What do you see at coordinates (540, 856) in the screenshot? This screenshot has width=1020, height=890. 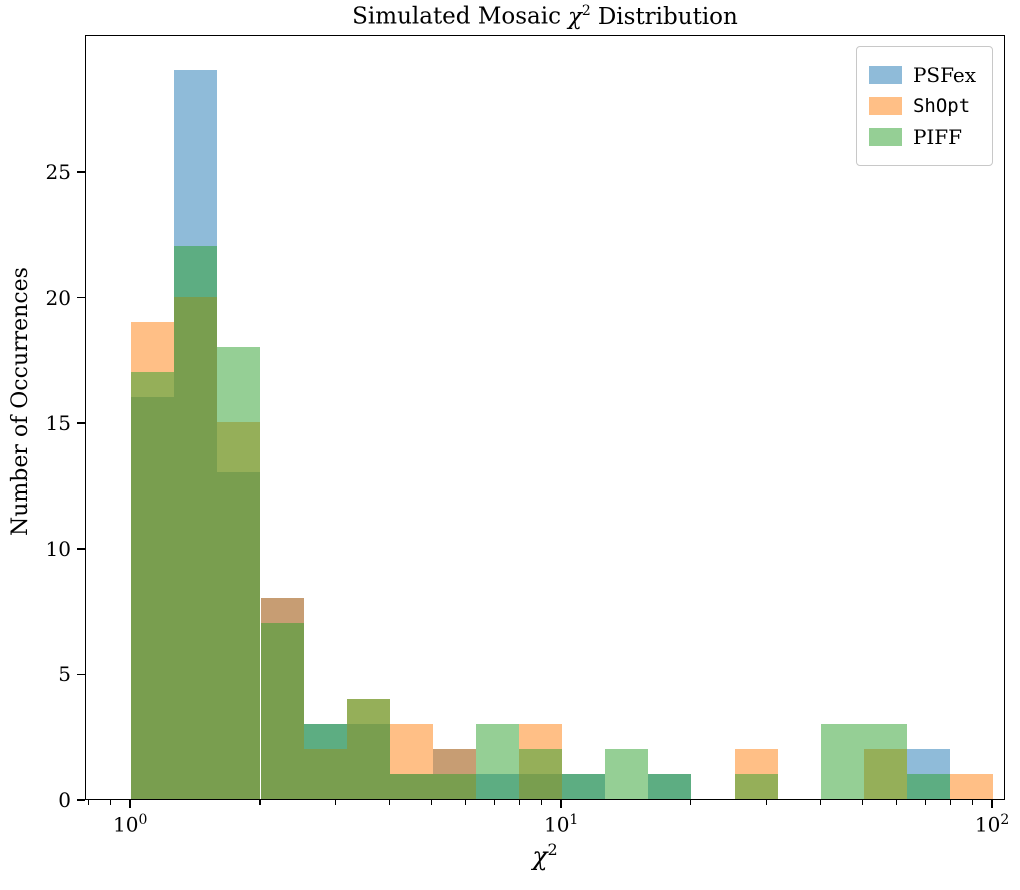 I see `xlabel-chi-symbol: χ` at bounding box center [540, 856].